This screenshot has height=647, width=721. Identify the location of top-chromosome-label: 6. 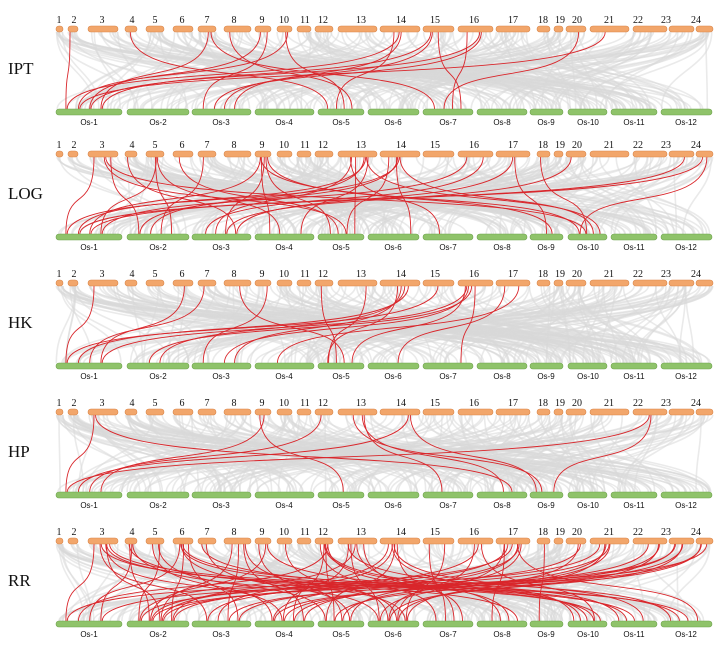
(182, 20).